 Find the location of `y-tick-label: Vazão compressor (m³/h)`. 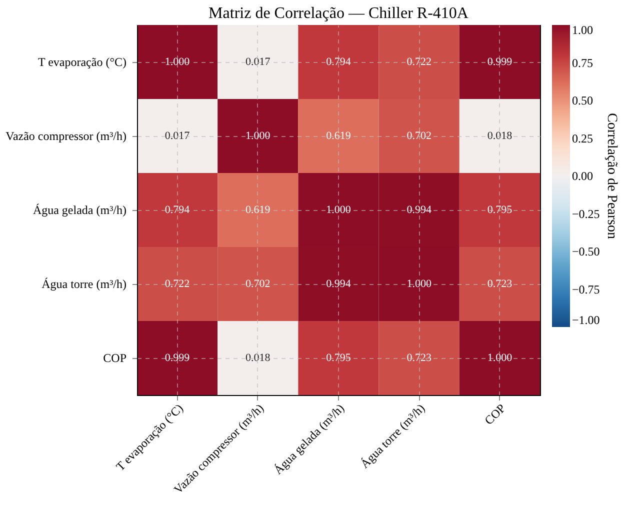

y-tick-label: Vazão compressor (m³/h) is located at coordinates (66, 136).